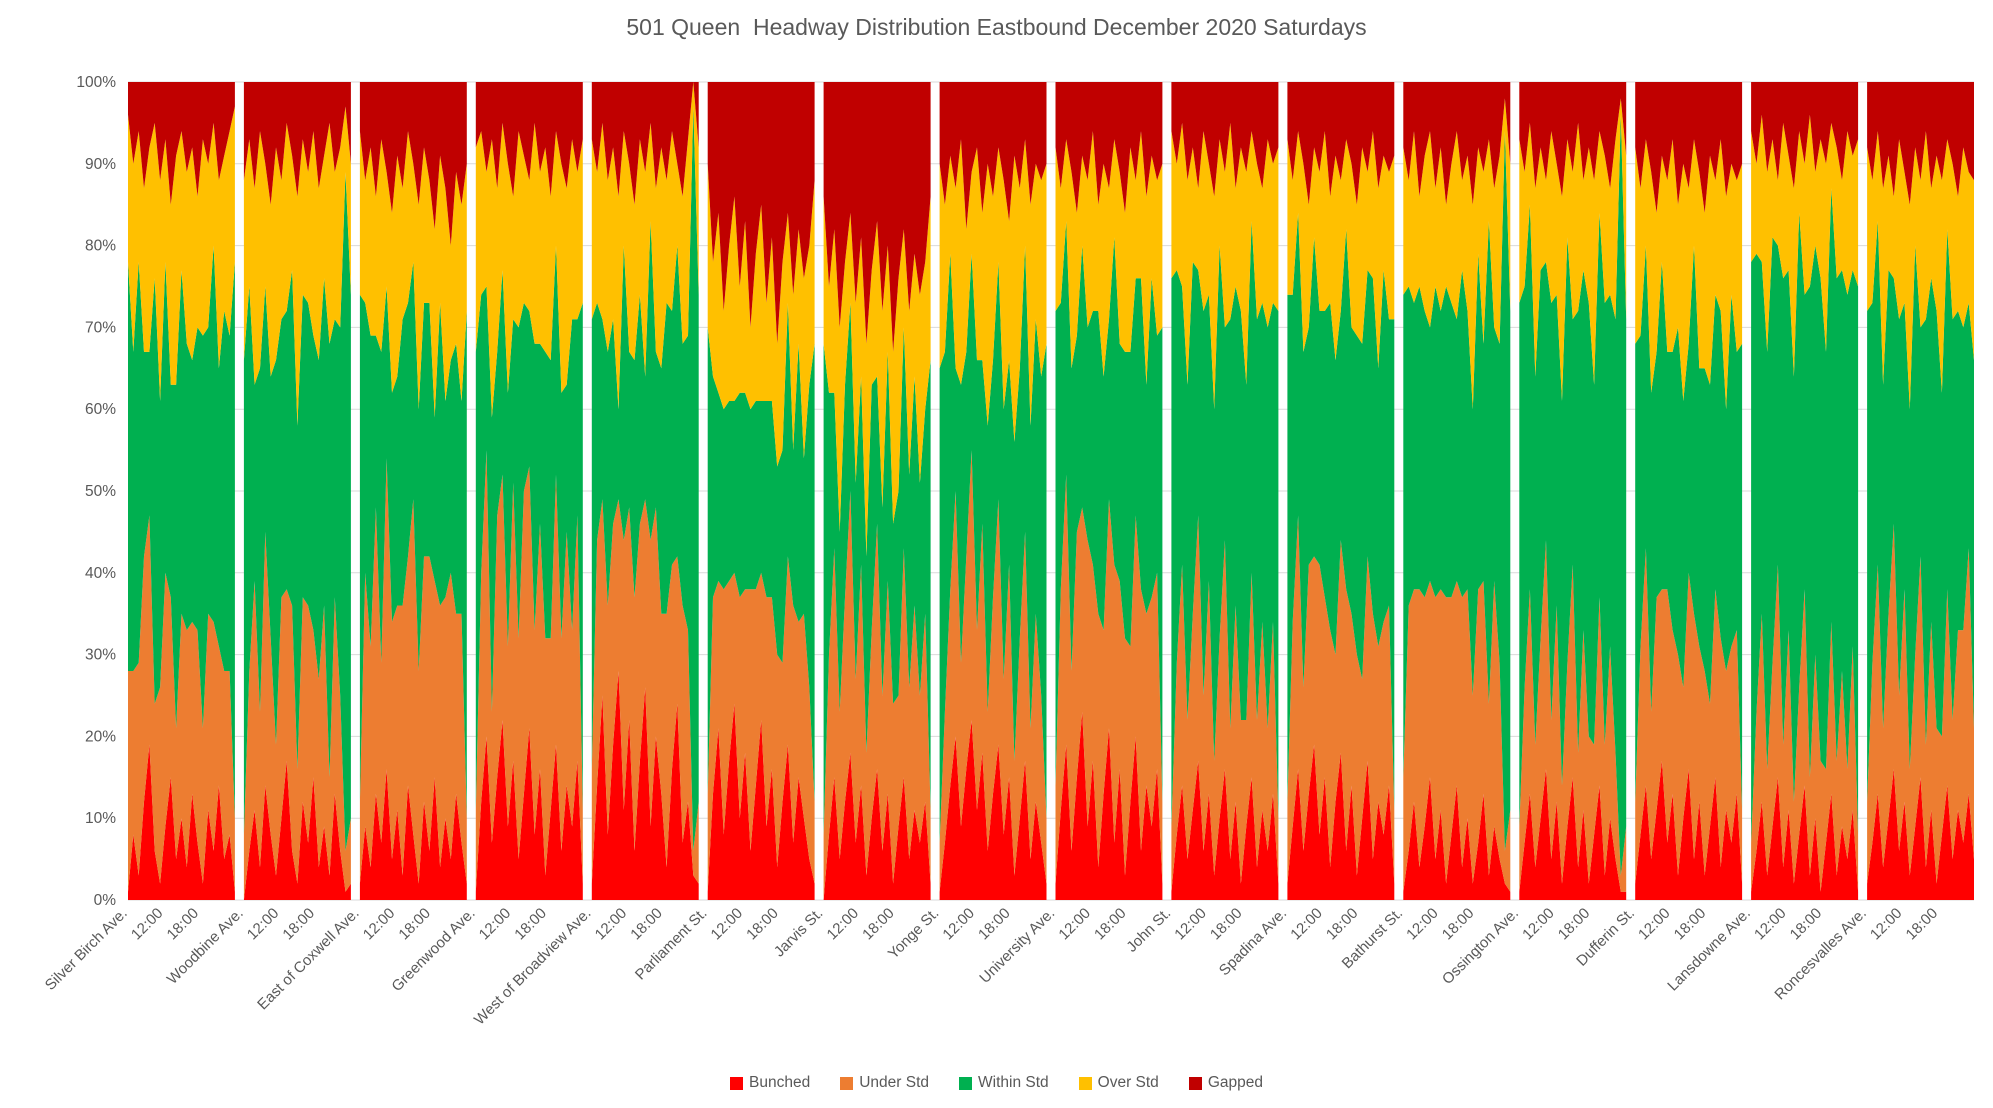  I want to click on y-tick-label: 100%, so click(96, 82).